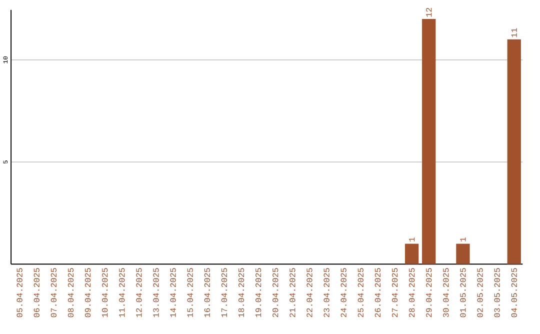  What do you see at coordinates (105, 293) in the screenshot?
I see `x-tick-label: 10.04.2025` at bounding box center [105, 293].